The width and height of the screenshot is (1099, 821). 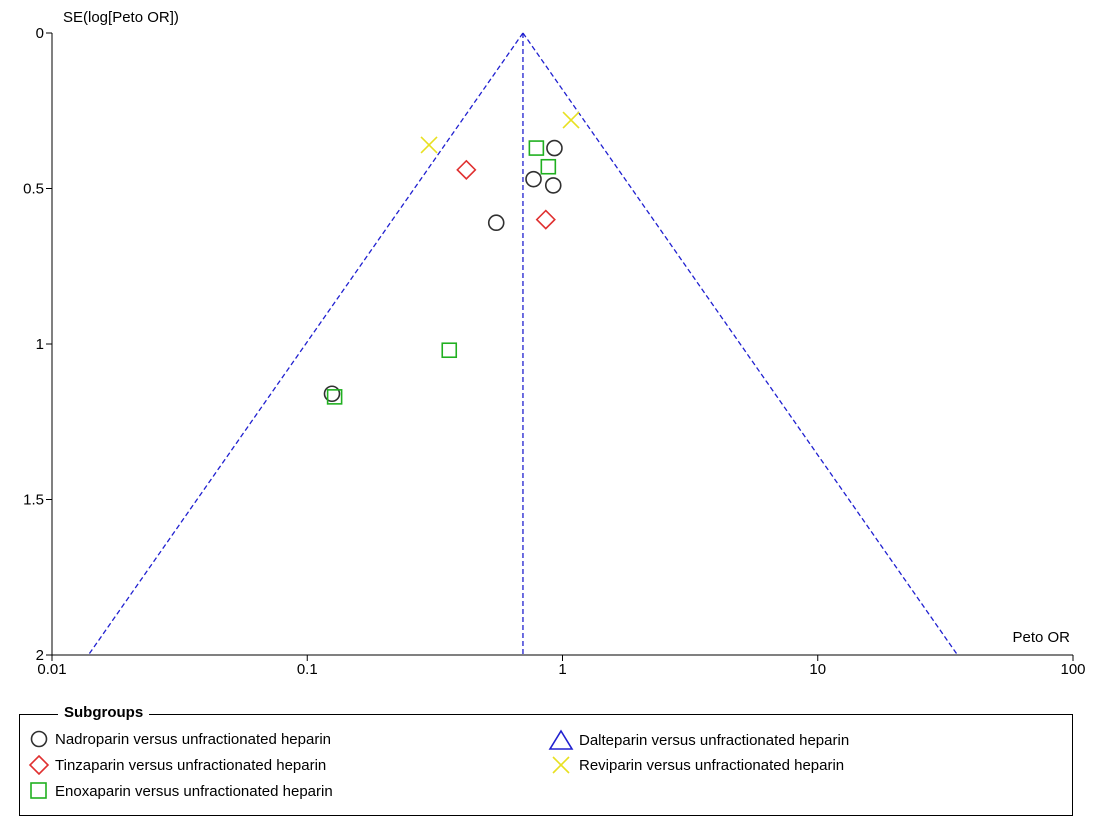 I want to click on square-marker-icon, so click(x=38, y=790).